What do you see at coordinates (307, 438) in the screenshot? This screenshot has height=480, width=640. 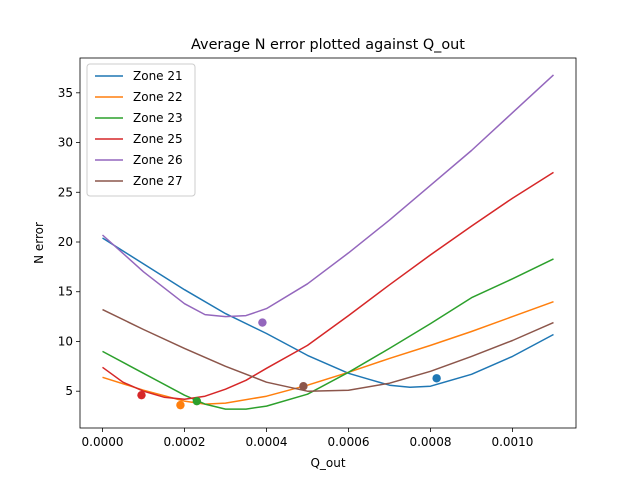 I see `x-axis: 0.0000 0.0002 0.0004 0.0006 0.0008 0.0010` at bounding box center [307, 438].